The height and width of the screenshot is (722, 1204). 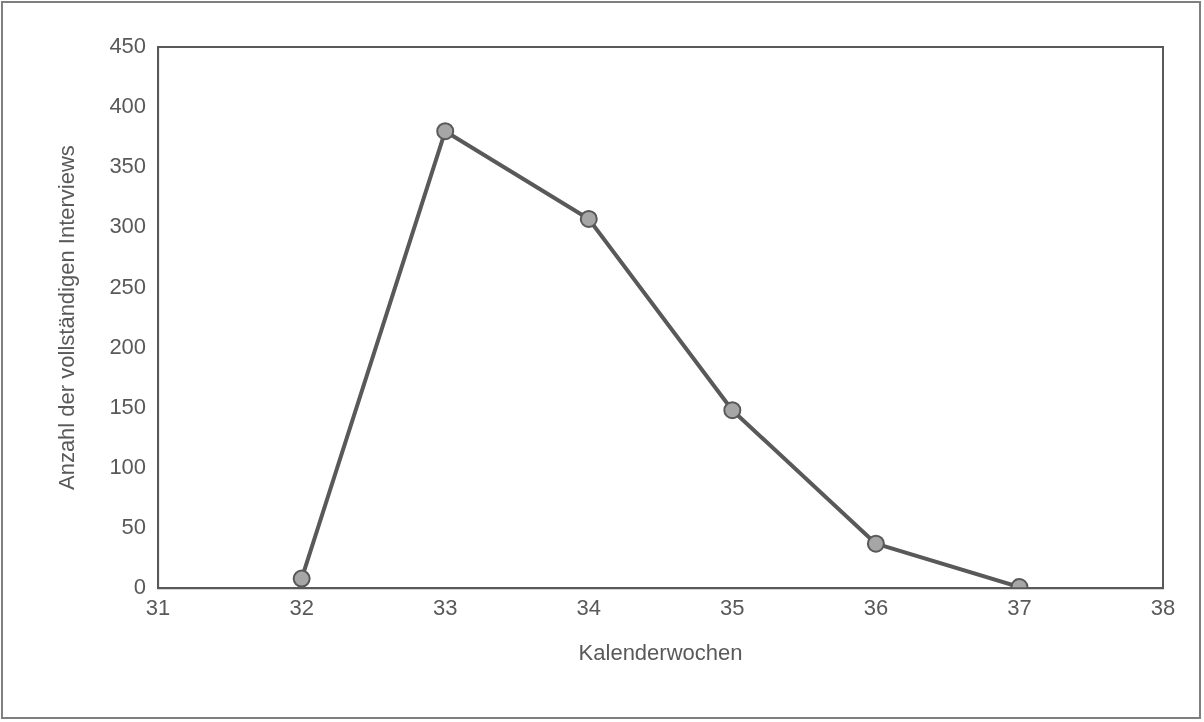 What do you see at coordinates (128, 346) in the screenshot?
I see `y-tick-label: 200` at bounding box center [128, 346].